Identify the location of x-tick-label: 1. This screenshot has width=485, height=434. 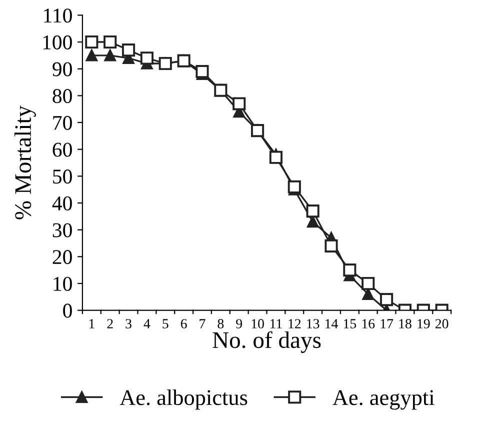
(91, 323).